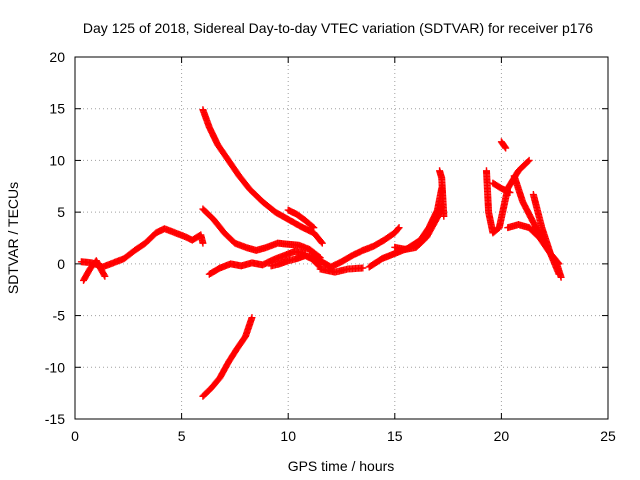 Image resolution: width=640 pixels, height=480 pixels. What do you see at coordinates (182, 436) in the screenshot?
I see `x-tick-label: 5` at bounding box center [182, 436].